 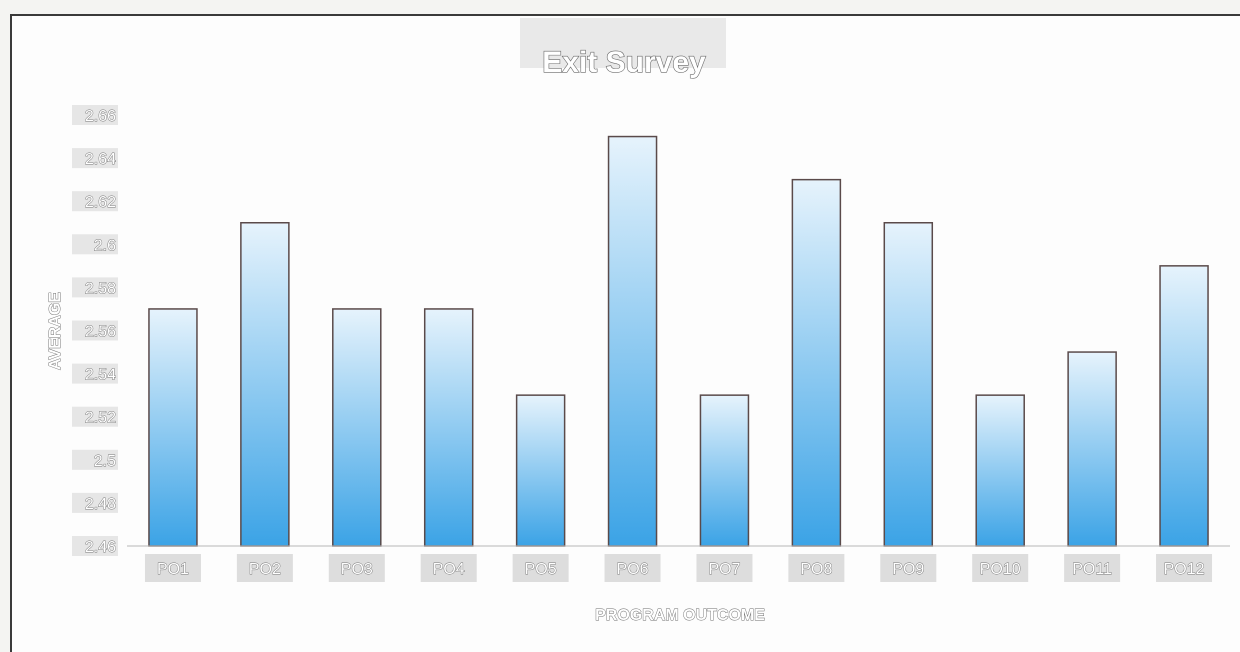 I want to click on x-tick-label-po8: PO8, so click(x=816, y=569).